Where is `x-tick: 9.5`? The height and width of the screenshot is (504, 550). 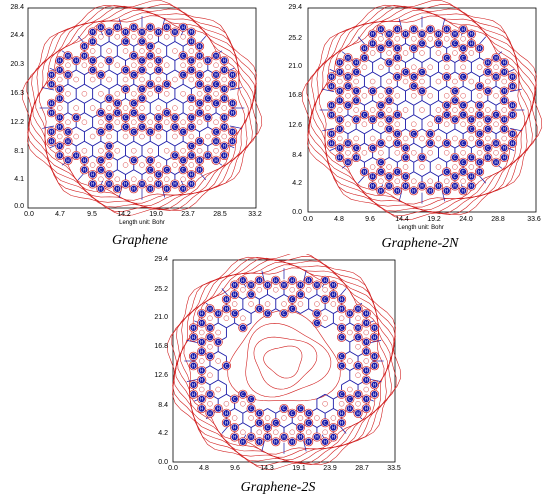
x-tick: 9.5 is located at coordinates (92, 214).